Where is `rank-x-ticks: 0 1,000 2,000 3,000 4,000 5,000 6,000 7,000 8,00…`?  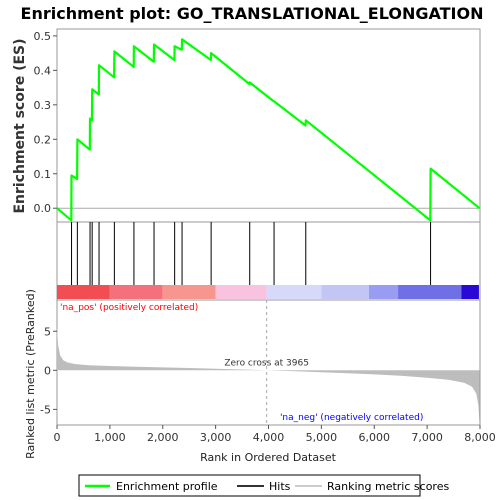
rank-x-ticks: 0 1,000 2,000 3,000 4,000 5,000 6,000 7,000 8,00… is located at coordinates (275, 434).